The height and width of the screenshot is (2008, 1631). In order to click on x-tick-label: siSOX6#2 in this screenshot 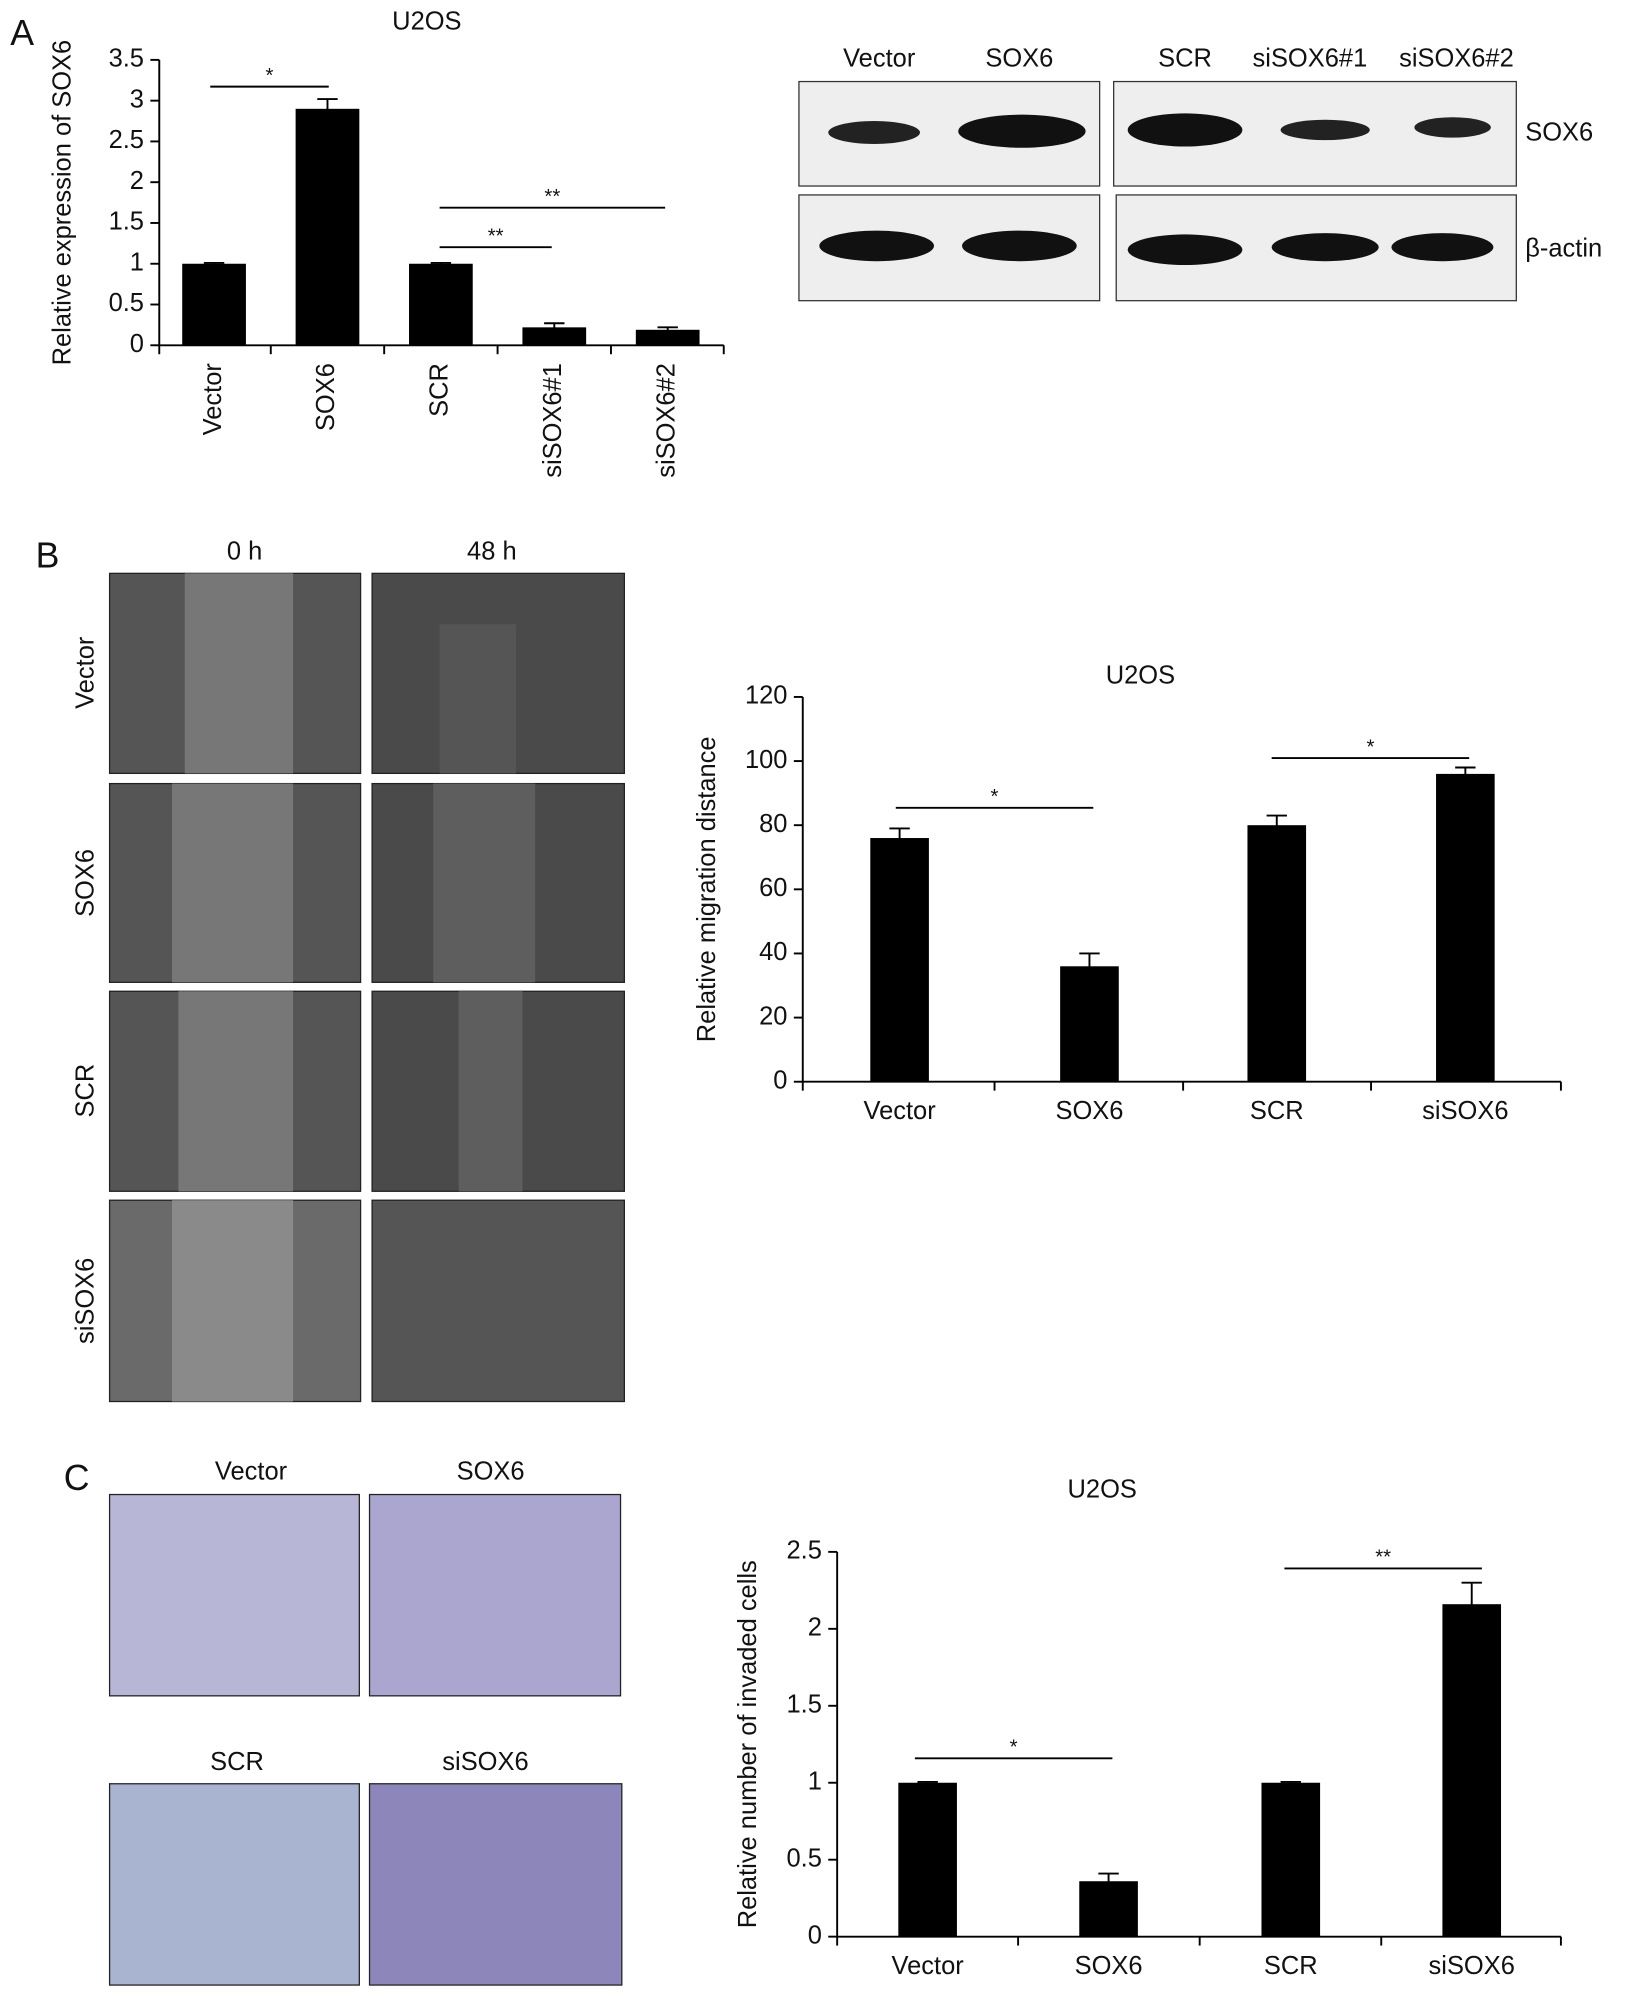, I will do `click(666, 420)`.